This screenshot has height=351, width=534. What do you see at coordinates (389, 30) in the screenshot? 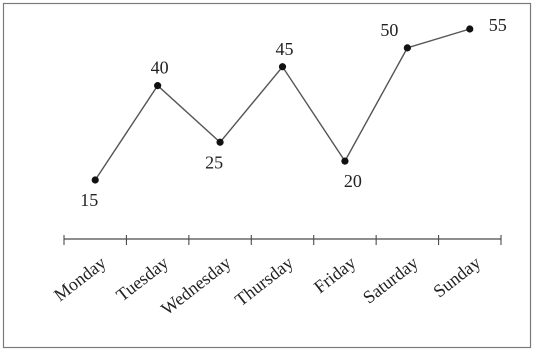
I see `data-label-saturday: 50` at bounding box center [389, 30].